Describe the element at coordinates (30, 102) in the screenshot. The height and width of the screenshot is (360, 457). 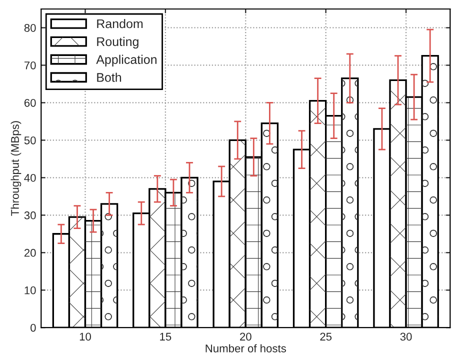
I see `y-tick-label: 60` at that location.